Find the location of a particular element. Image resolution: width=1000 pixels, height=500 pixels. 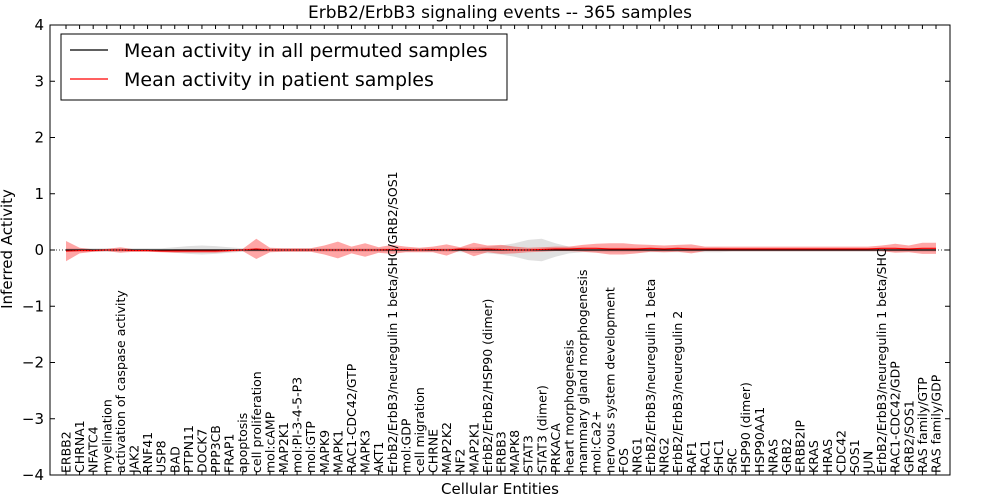

category-label: RAS family/GDP is located at coordinates (936, 423).